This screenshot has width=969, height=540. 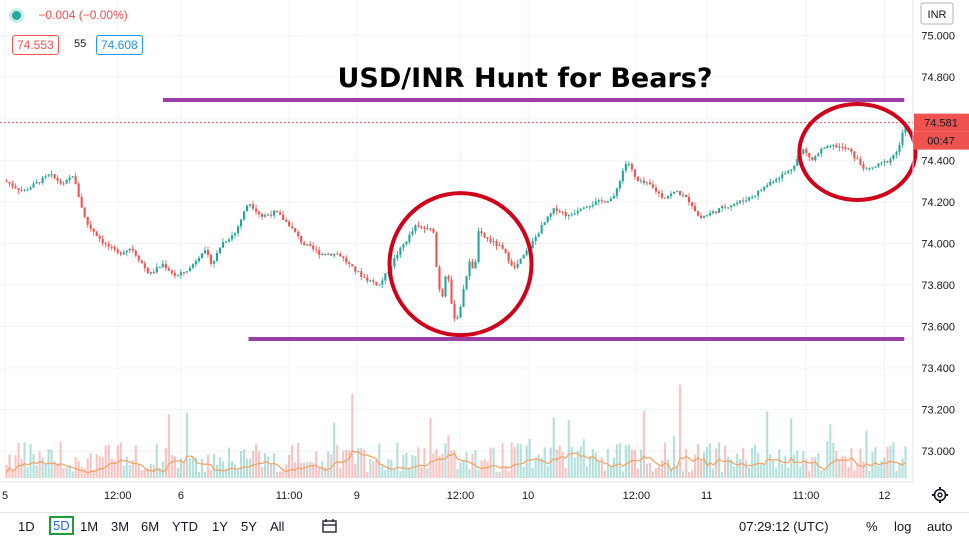 I want to click on period-3m: 3M, so click(x=120, y=526).